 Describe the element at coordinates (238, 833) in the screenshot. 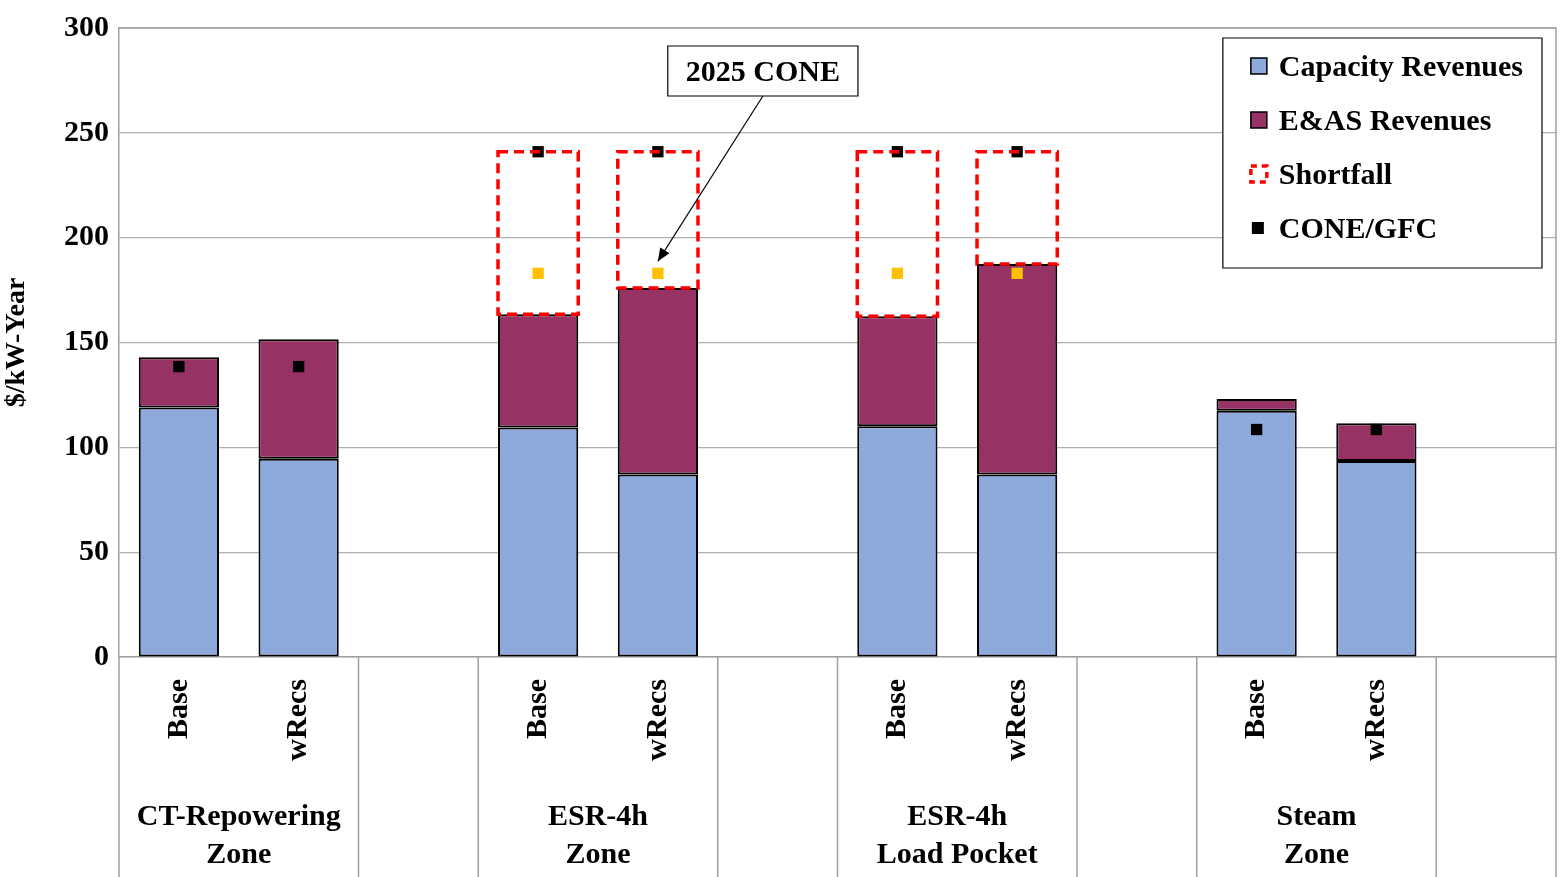

I see `text: CT-Repowering Zone` at that location.